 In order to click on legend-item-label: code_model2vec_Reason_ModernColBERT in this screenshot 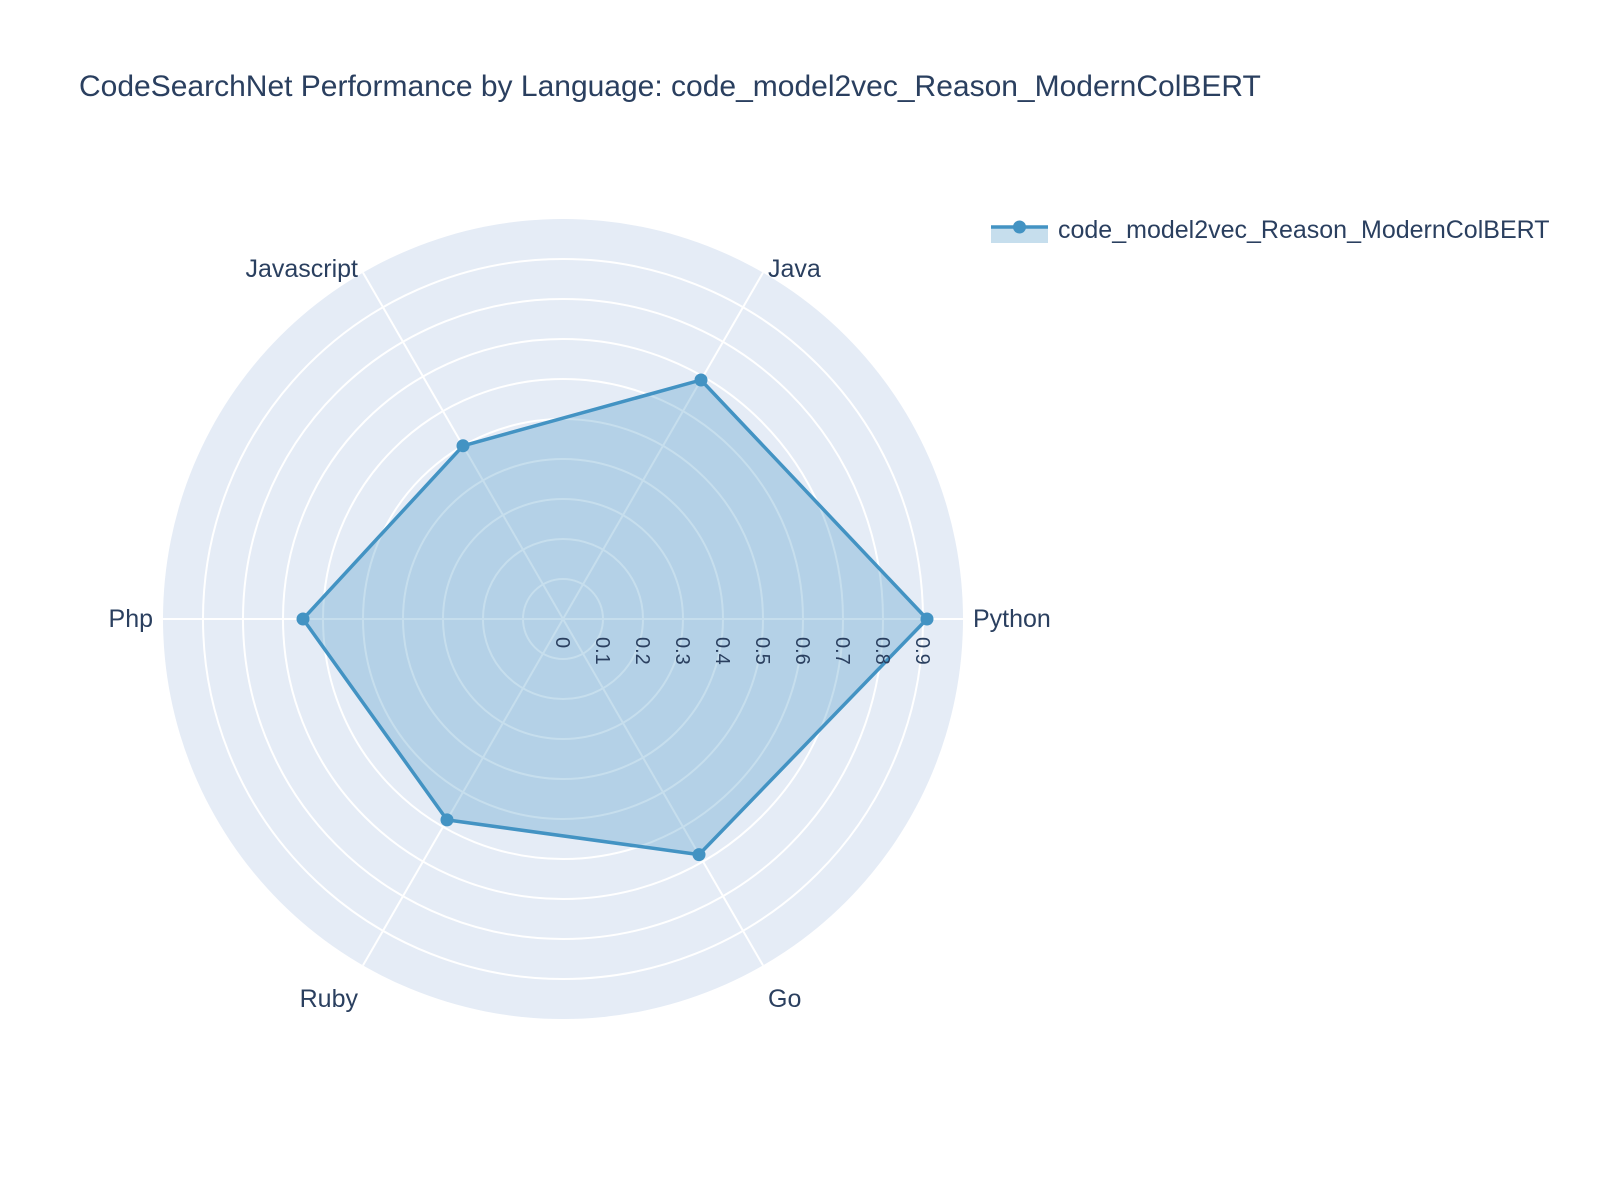, I will do `click(1304, 230)`.